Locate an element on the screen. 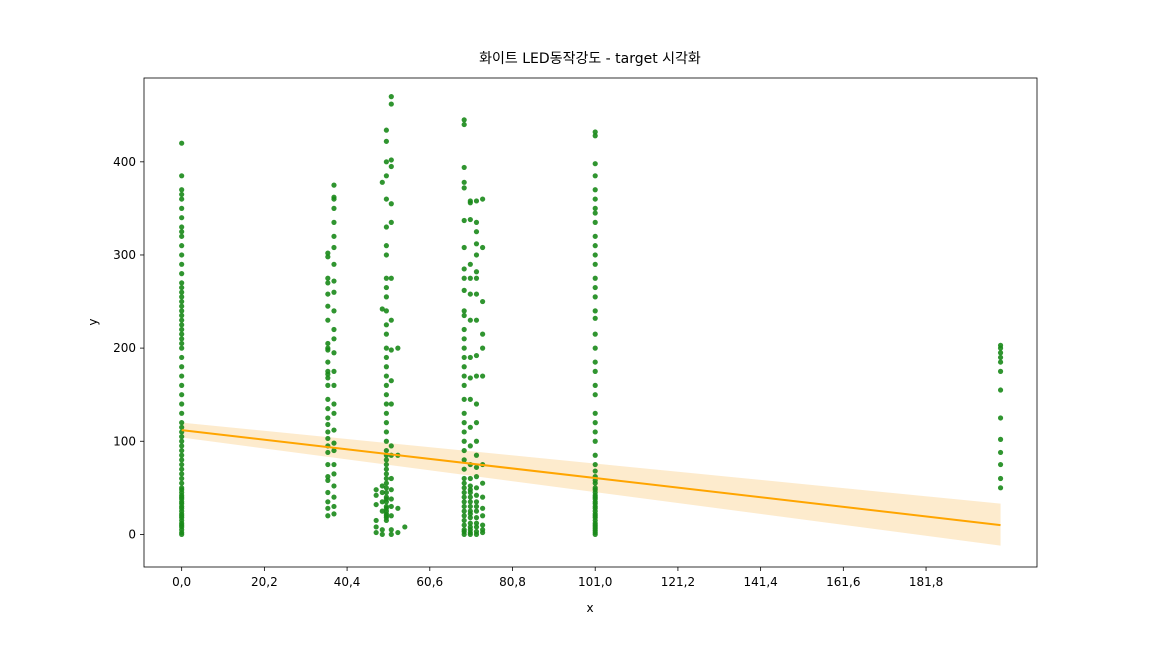 Image resolution: width=1152 pixels, height=648 pixels. x-tick-label: 80,8 is located at coordinates (512, 582).